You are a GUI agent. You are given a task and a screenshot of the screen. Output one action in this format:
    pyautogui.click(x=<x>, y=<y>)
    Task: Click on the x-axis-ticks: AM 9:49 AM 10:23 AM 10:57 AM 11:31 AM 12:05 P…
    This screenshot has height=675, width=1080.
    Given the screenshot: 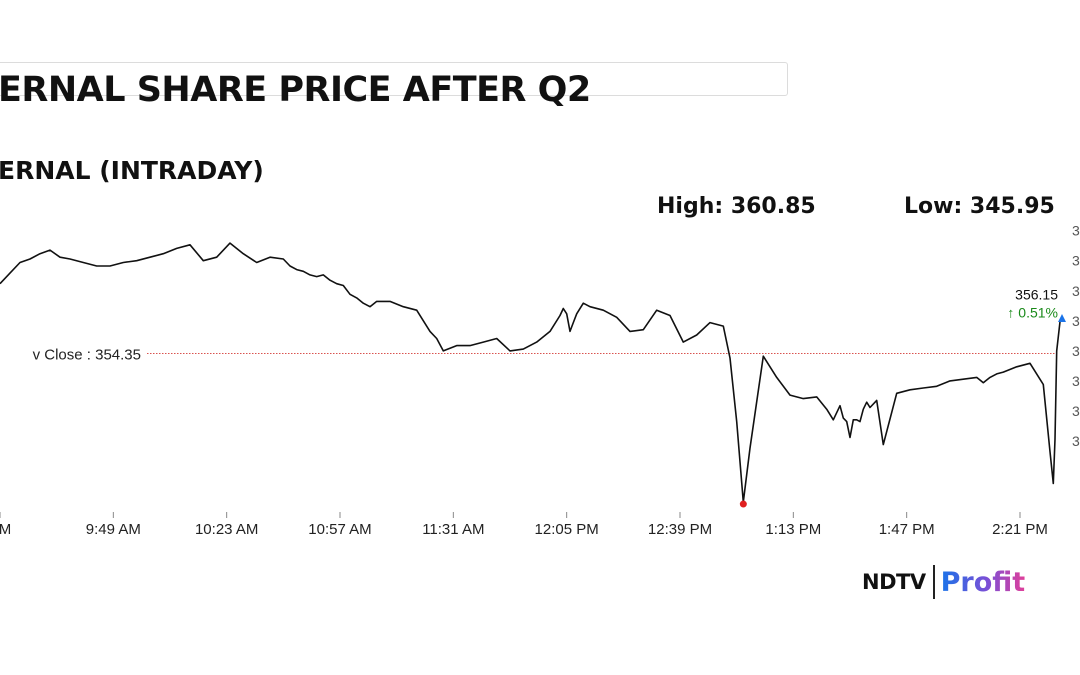 What is the action you would take?
    pyautogui.click(x=524, y=525)
    